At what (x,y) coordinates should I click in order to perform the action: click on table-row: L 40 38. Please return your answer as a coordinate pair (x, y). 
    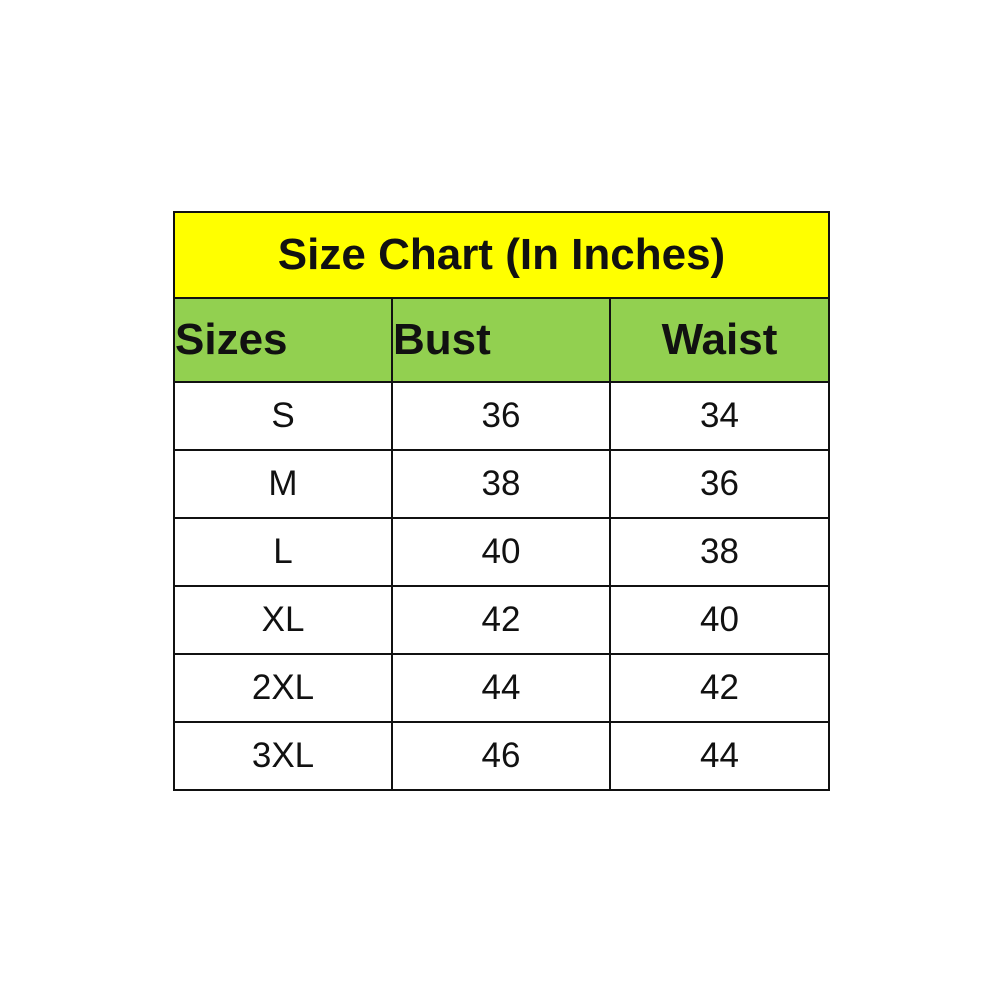
    Looking at the image, I should click on (502, 552).